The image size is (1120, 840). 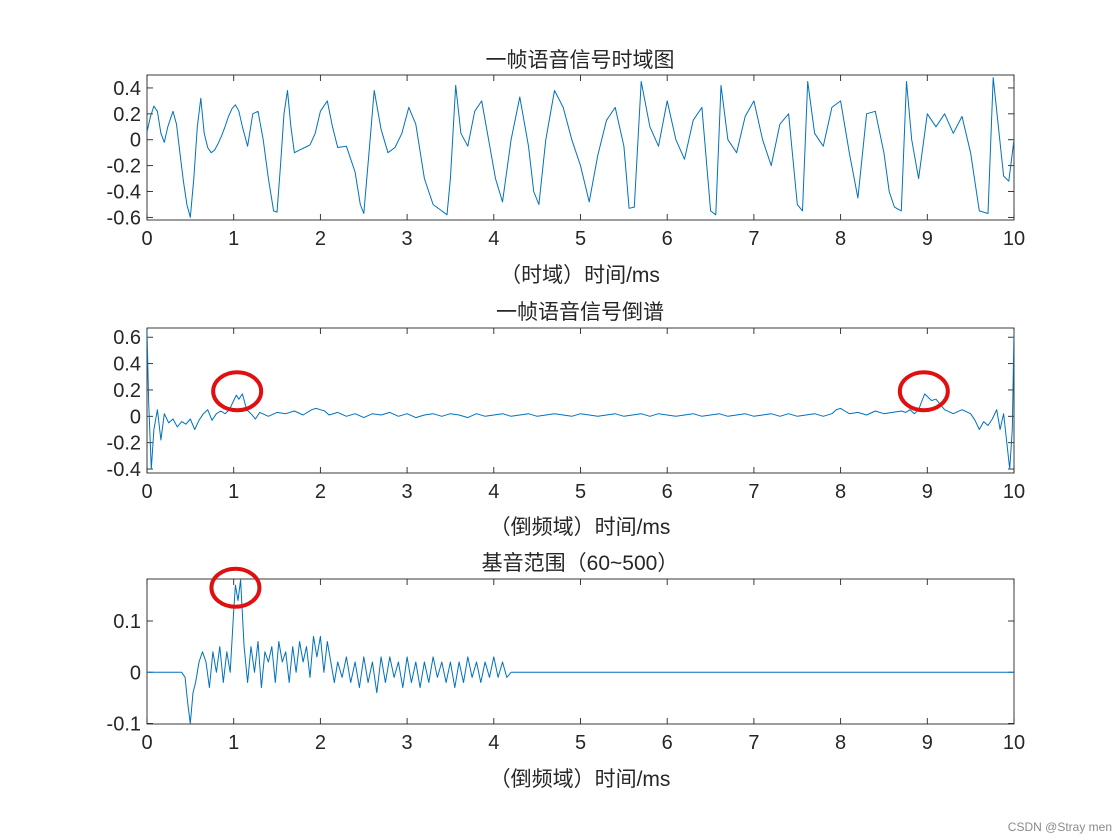 What do you see at coordinates (580, 527) in the screenshot?
I see `subplot-2-xlabel: （倒频域）时间/ms` at bounding box center [580, 527].